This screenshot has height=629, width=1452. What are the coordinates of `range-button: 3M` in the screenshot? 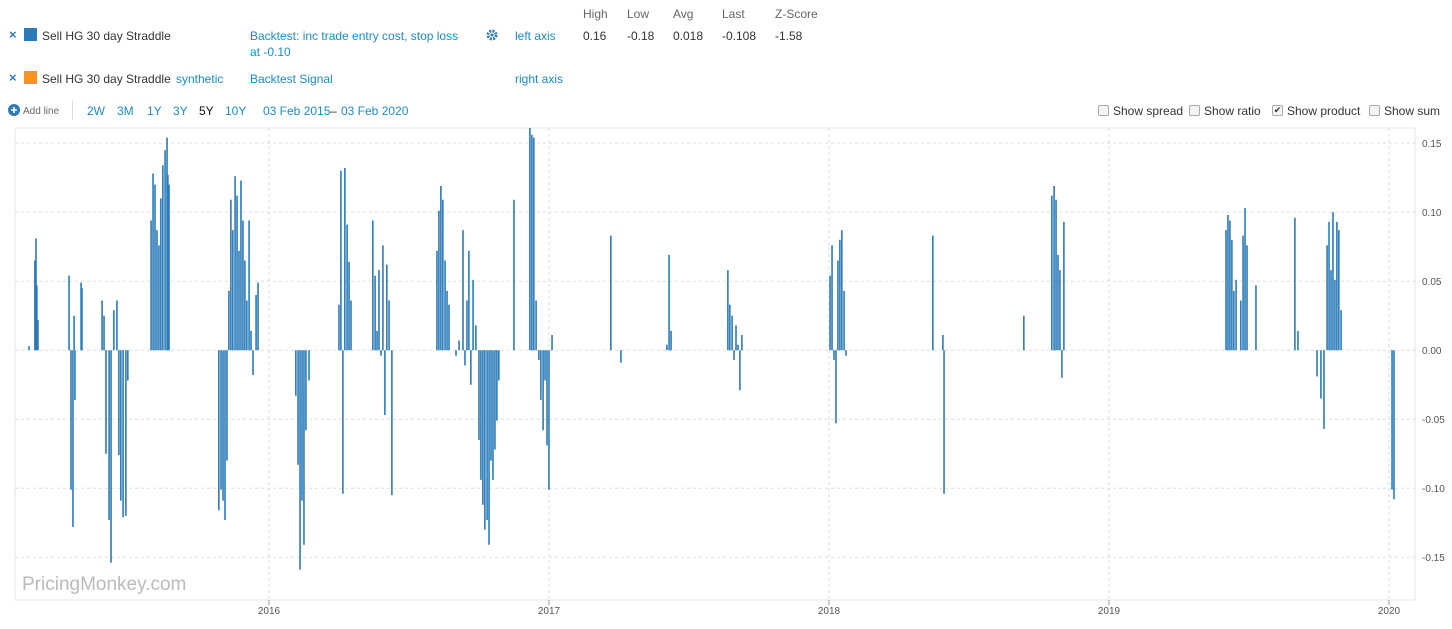 It's located at (125, 111).